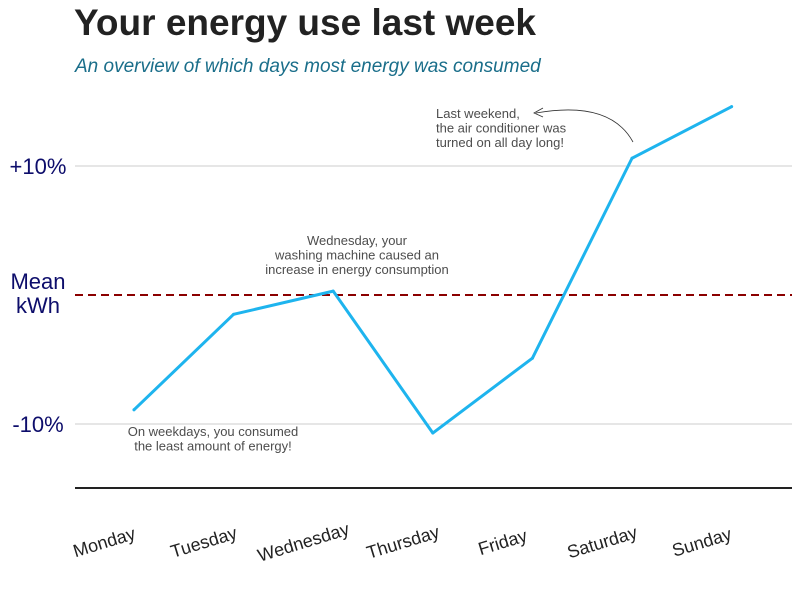 This screenshot has height=600, width=800. What do you see at coordinates (732, 107) in the screenshot?
I see `data-point-sunday` at bounding box center [732, 107].